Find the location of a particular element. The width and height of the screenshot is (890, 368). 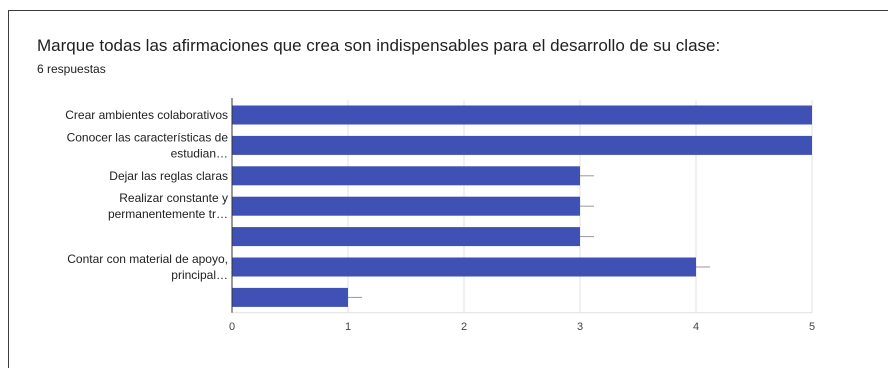

x-tick-label: 5 is located at coordinates (812, 327).